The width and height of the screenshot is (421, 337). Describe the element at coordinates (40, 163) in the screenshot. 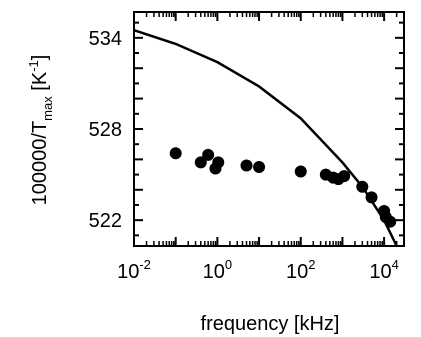

I see `y-axis-title-main: 100000/T` at that location.